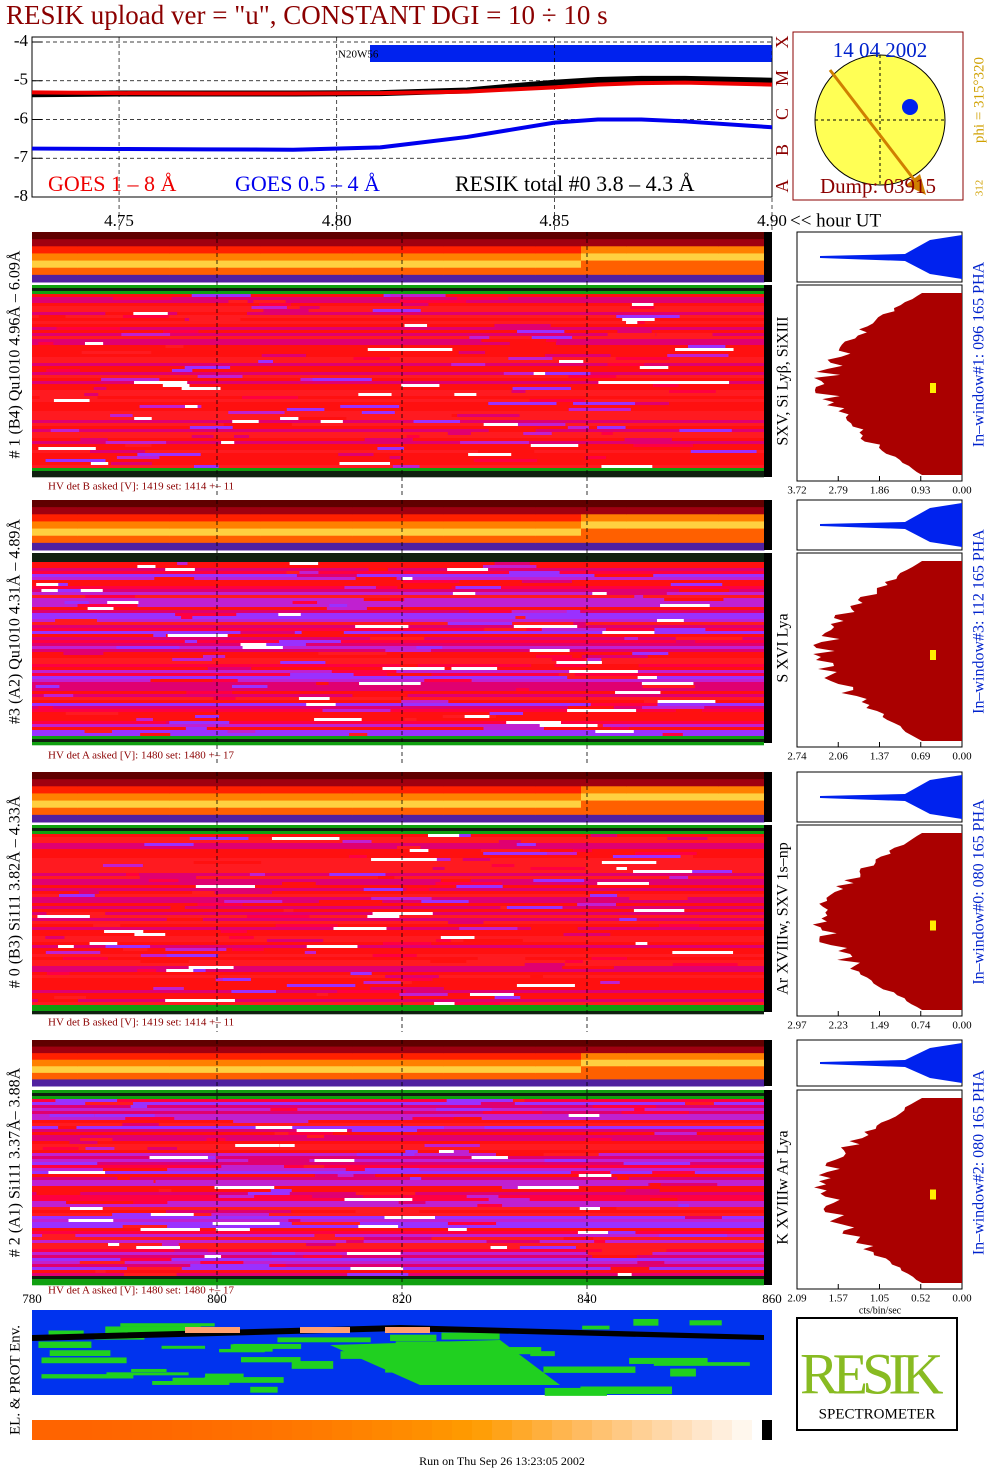 This screenshot has width=1004, height=1476. Describe the element at coordinates (402, 1298) in the screenshot. I see `x-tick-label: 820` at that location.